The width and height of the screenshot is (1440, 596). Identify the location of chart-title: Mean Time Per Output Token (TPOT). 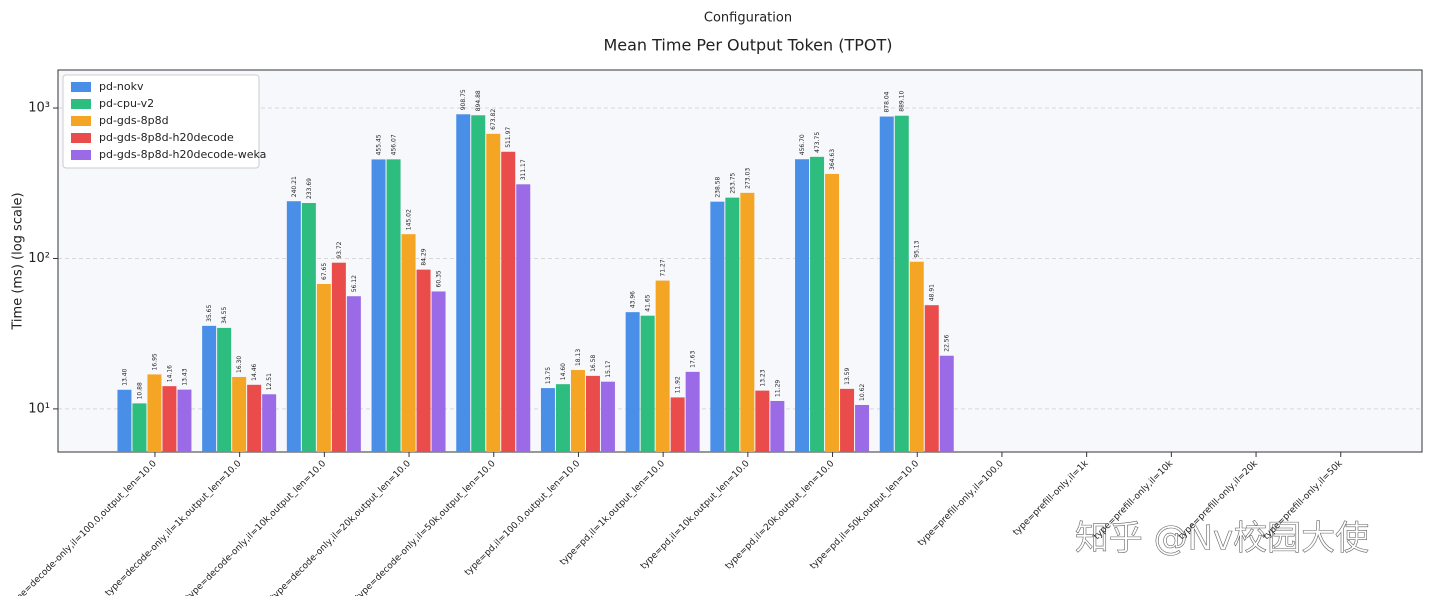
(747, 45).